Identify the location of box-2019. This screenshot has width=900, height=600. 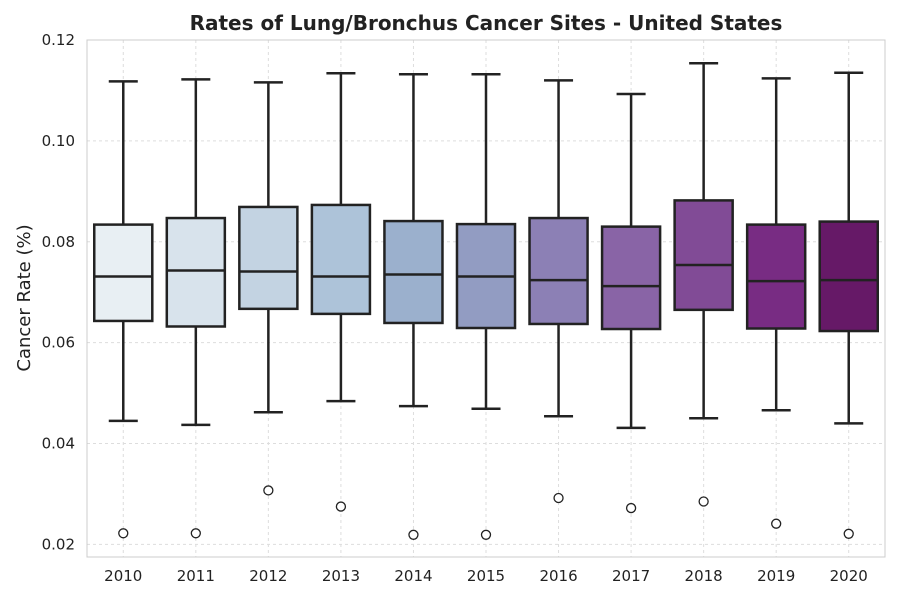
(776, 303).